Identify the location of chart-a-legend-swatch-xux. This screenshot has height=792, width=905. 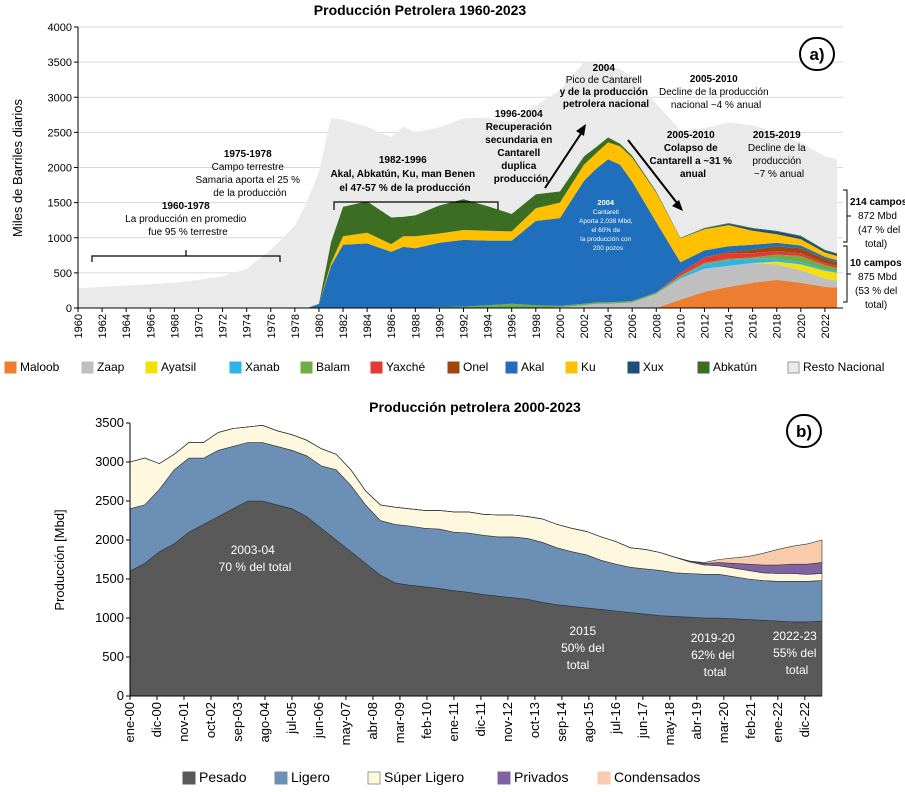
(633, 367).